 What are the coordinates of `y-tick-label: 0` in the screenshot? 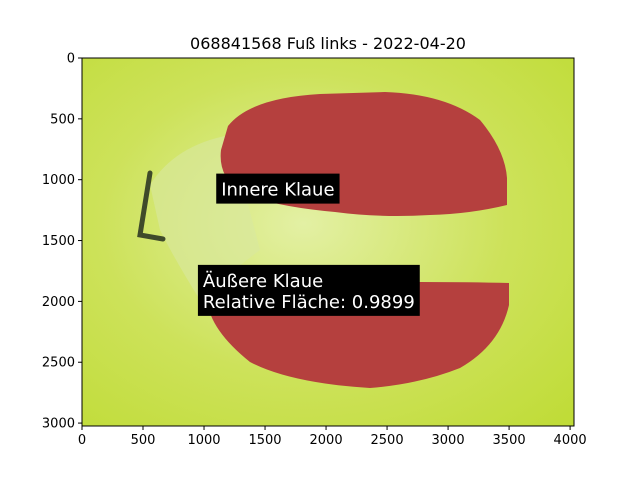 It's located at (71, 59).